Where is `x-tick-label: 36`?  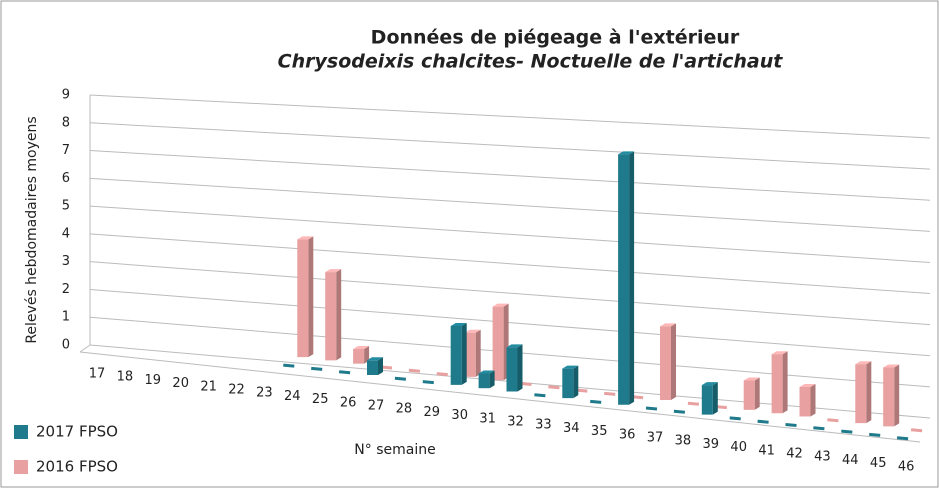
x-tick-label: 36 is located at coordinates (627, 434).